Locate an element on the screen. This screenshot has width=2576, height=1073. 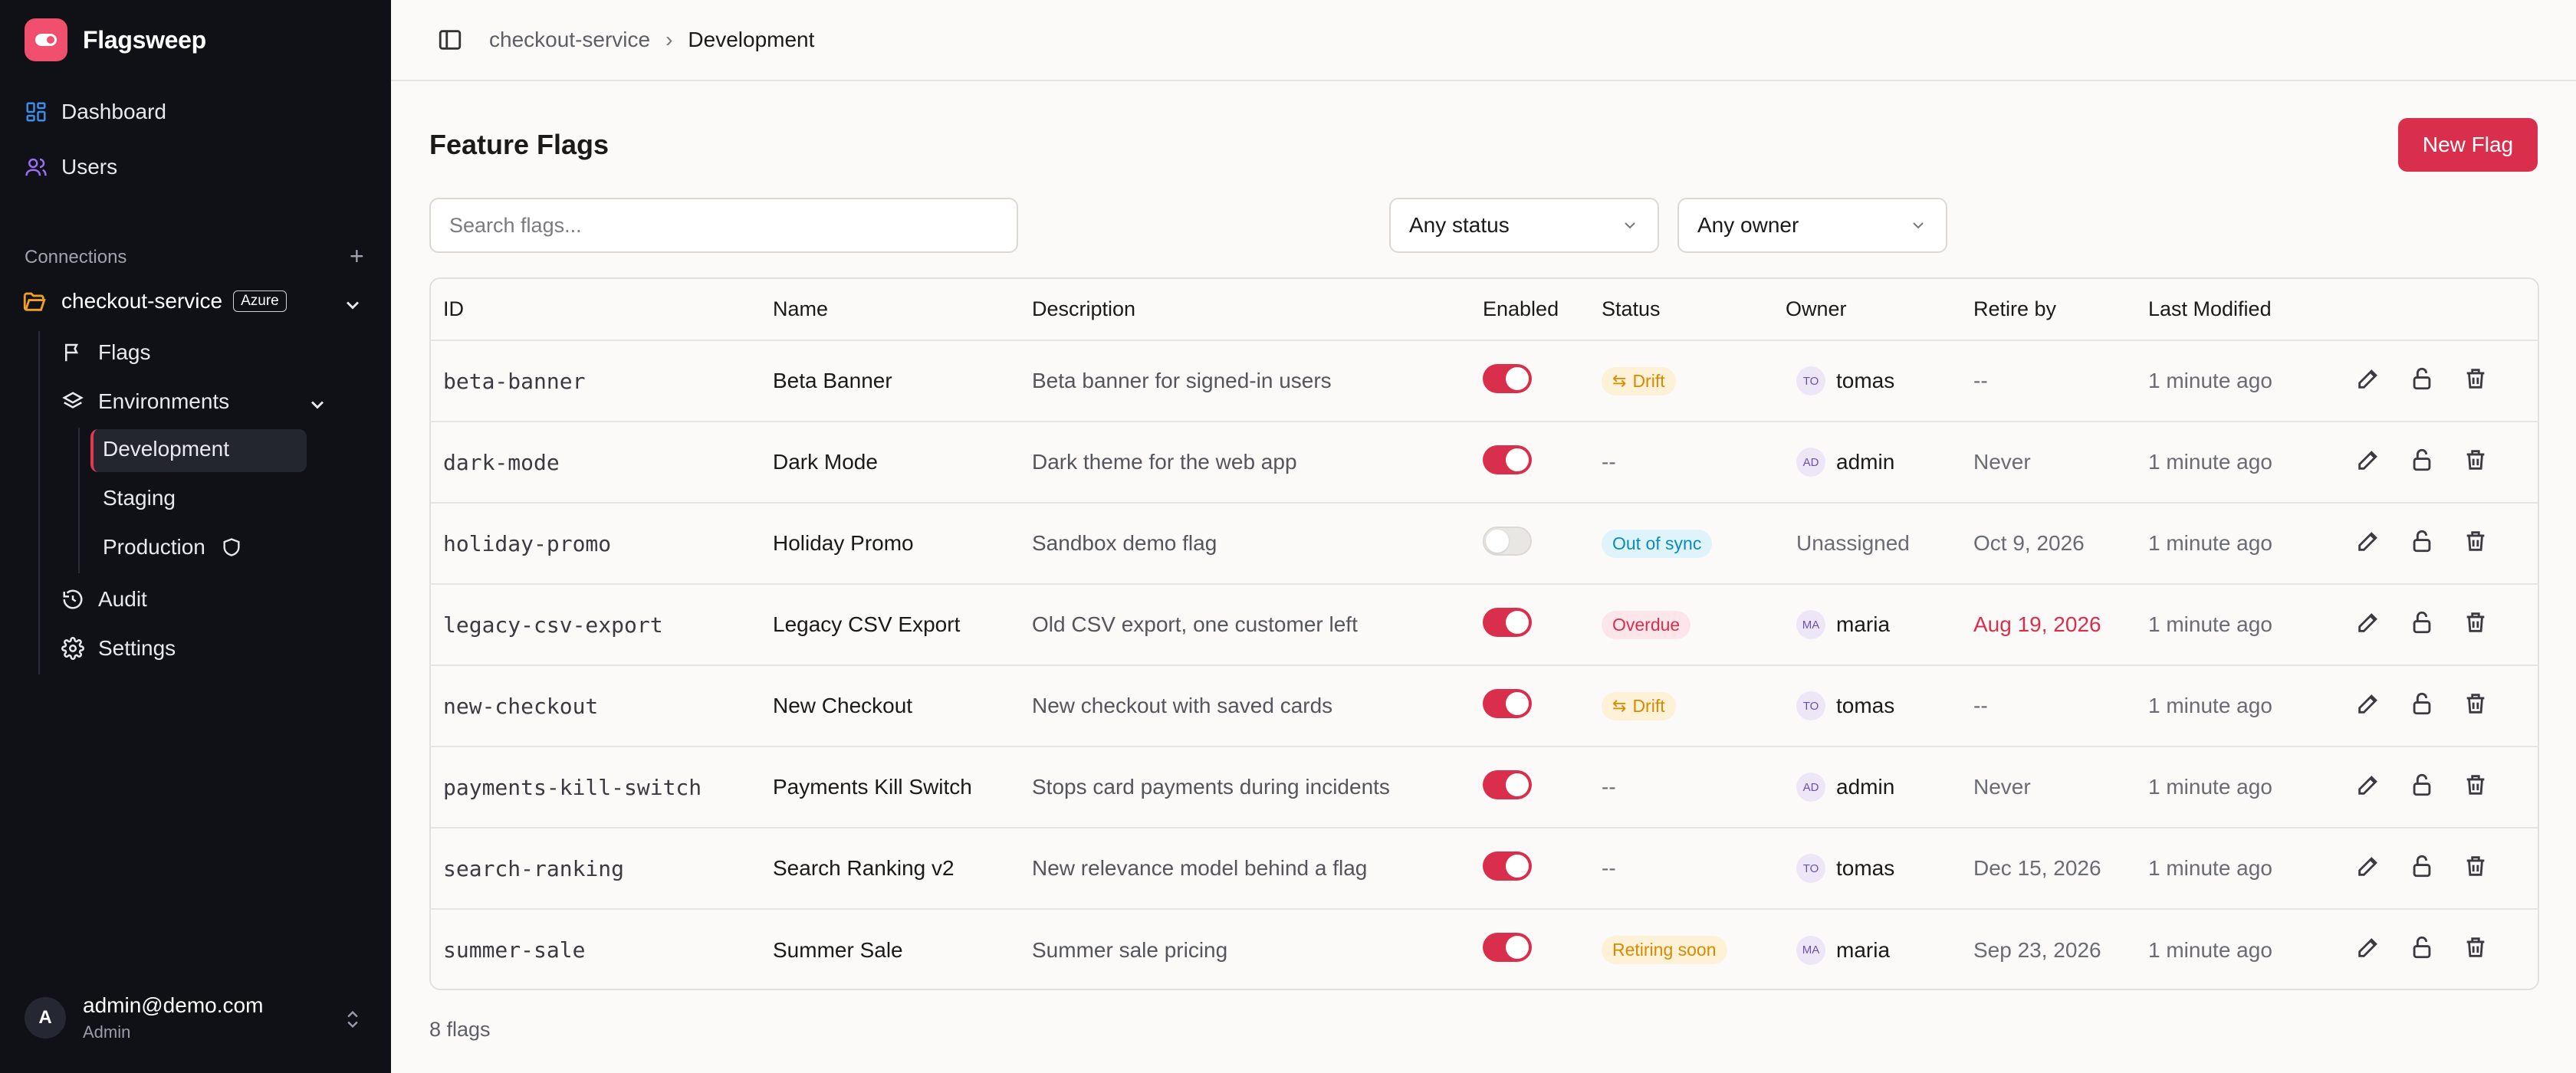
edit-icon is located at coordinates (2367, 379).